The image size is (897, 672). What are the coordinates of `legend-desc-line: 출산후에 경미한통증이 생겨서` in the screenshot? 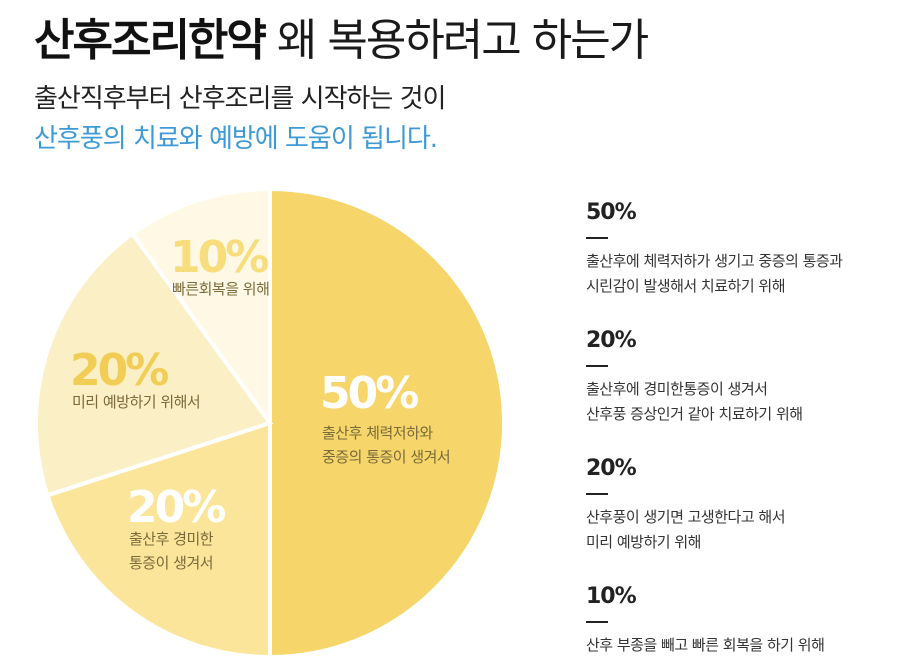 It's located at (677, 389).